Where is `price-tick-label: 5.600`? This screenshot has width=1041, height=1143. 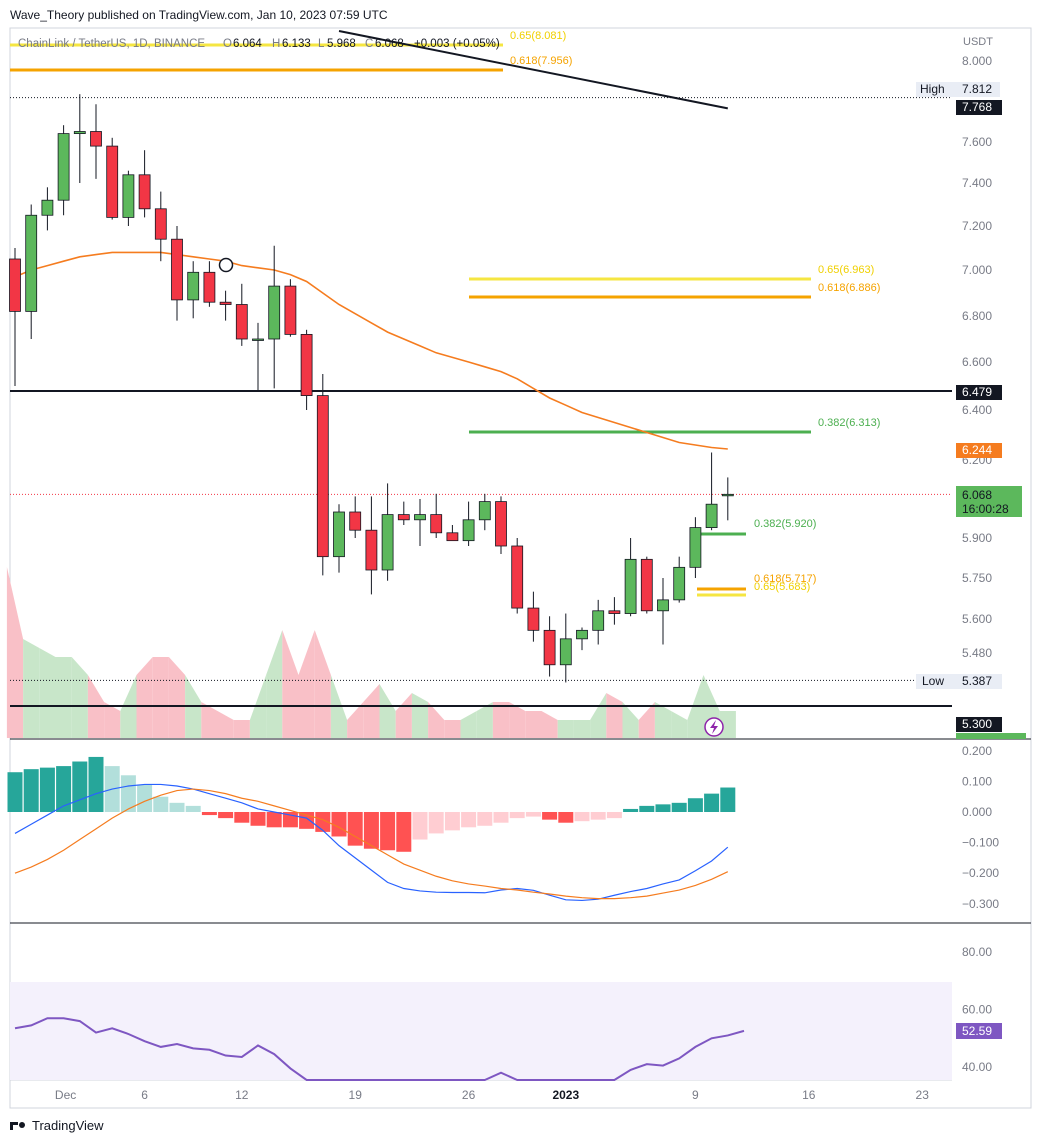
price-tick-label: 5.600 is located at coordinates (977, 619).